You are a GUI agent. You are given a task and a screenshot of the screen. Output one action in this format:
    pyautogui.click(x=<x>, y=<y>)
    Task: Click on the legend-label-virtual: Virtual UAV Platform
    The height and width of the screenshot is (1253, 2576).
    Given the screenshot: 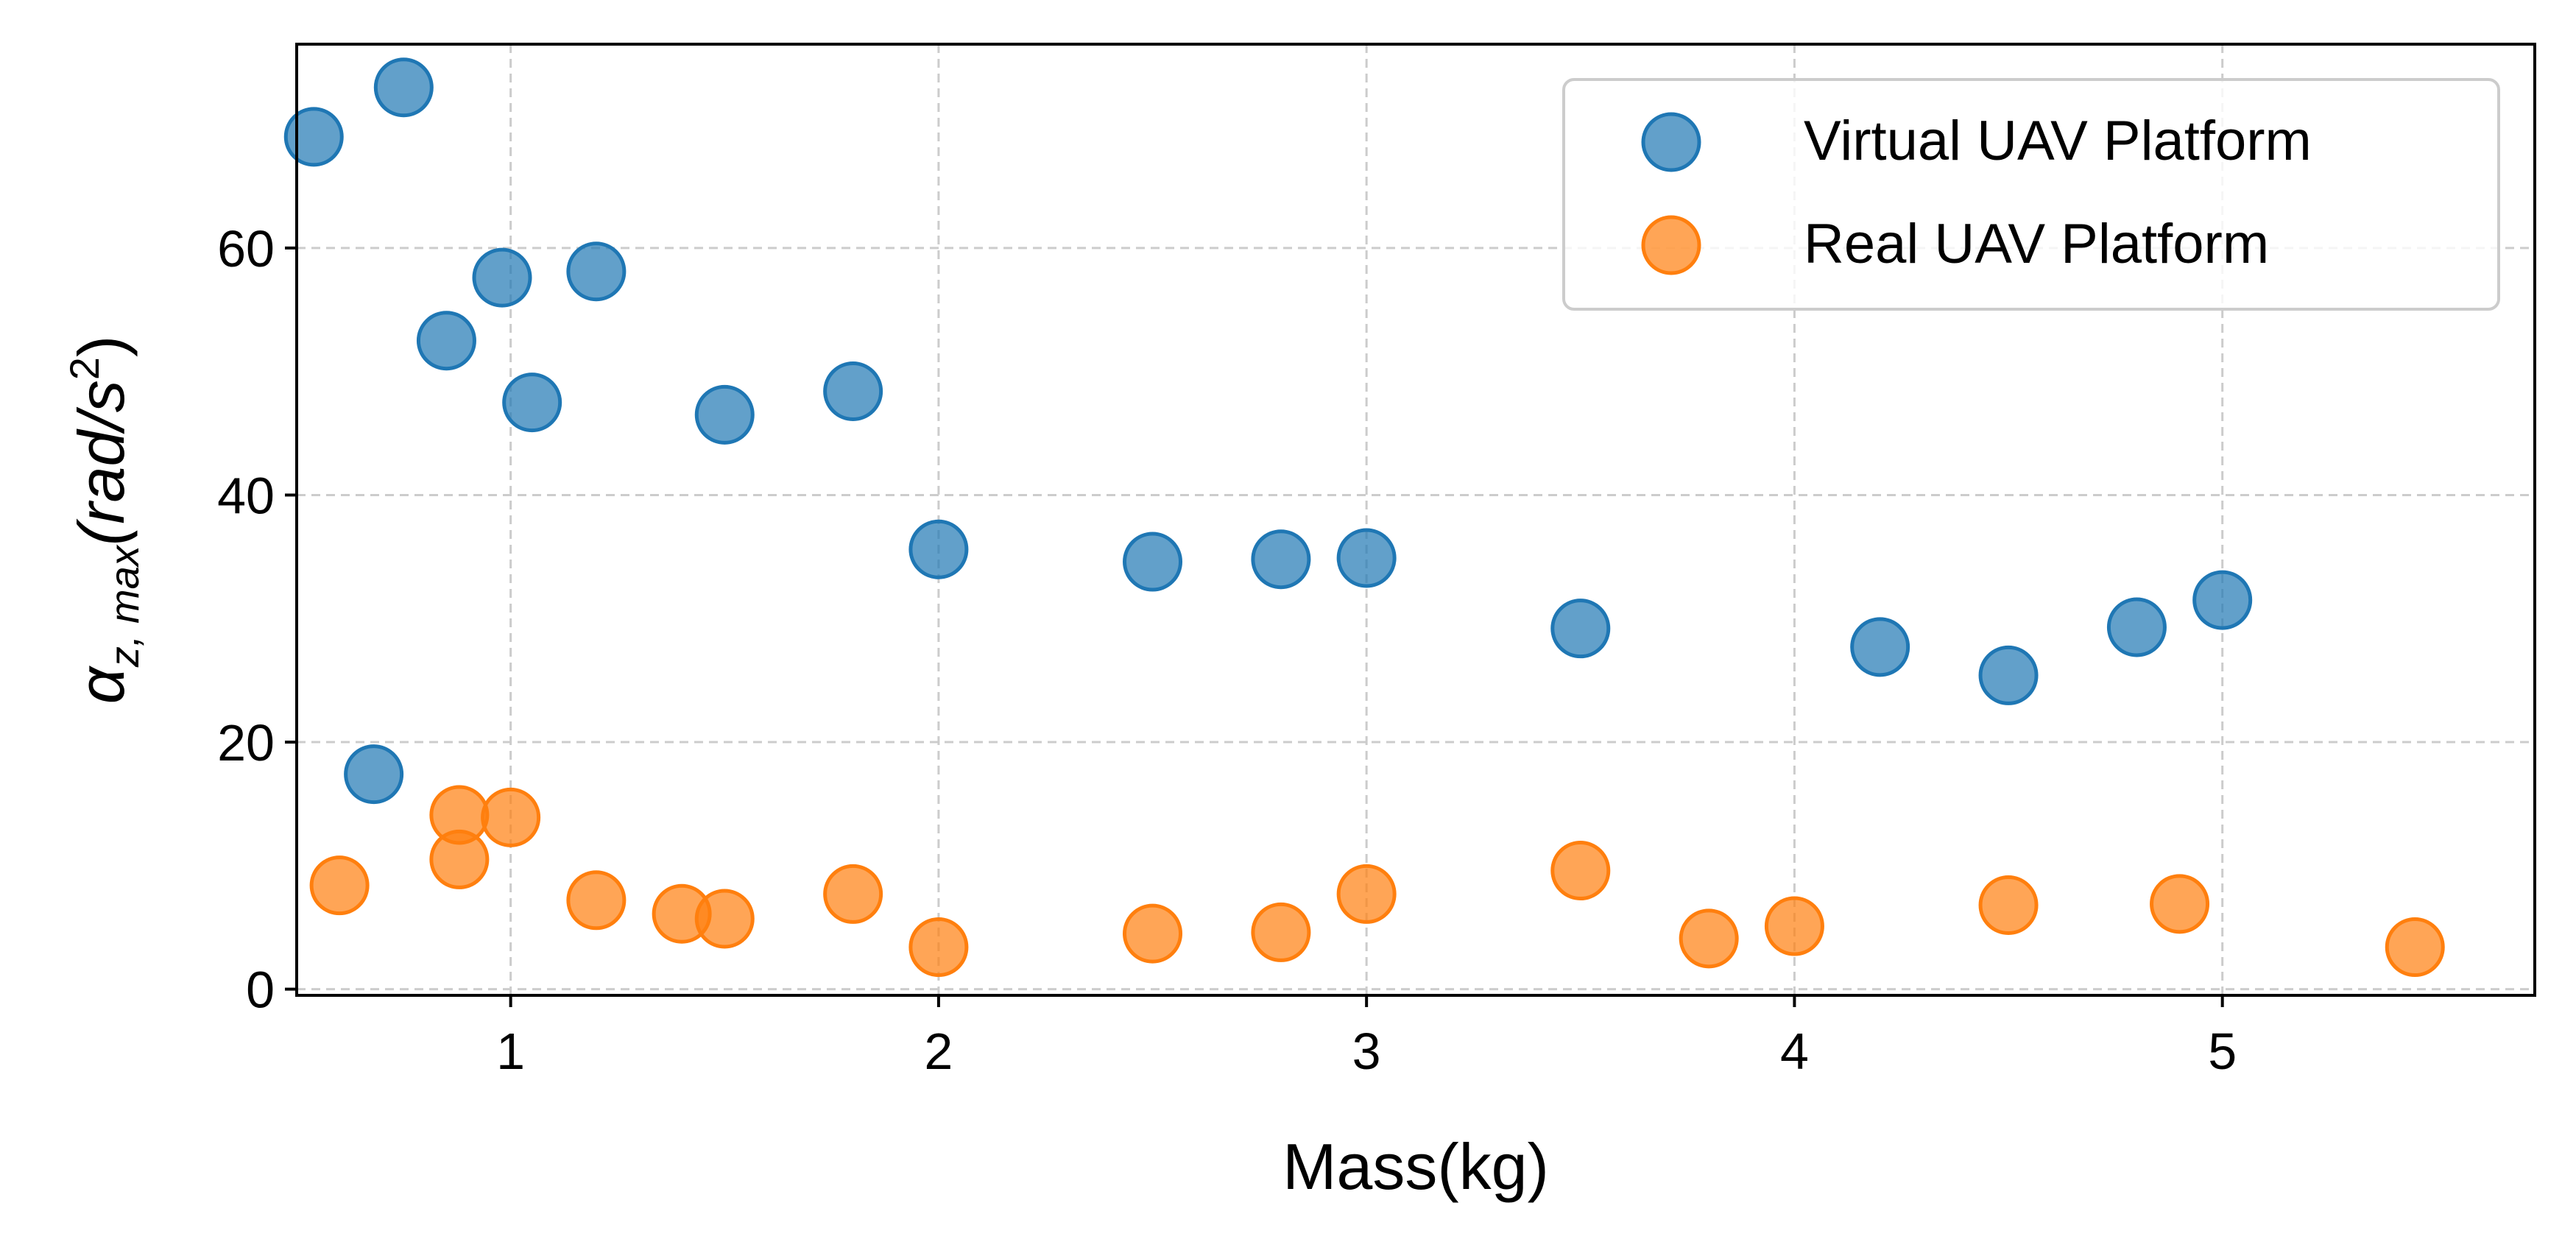 What is the action you would take?
    pyautogui.click(x=2058, y=141)
    